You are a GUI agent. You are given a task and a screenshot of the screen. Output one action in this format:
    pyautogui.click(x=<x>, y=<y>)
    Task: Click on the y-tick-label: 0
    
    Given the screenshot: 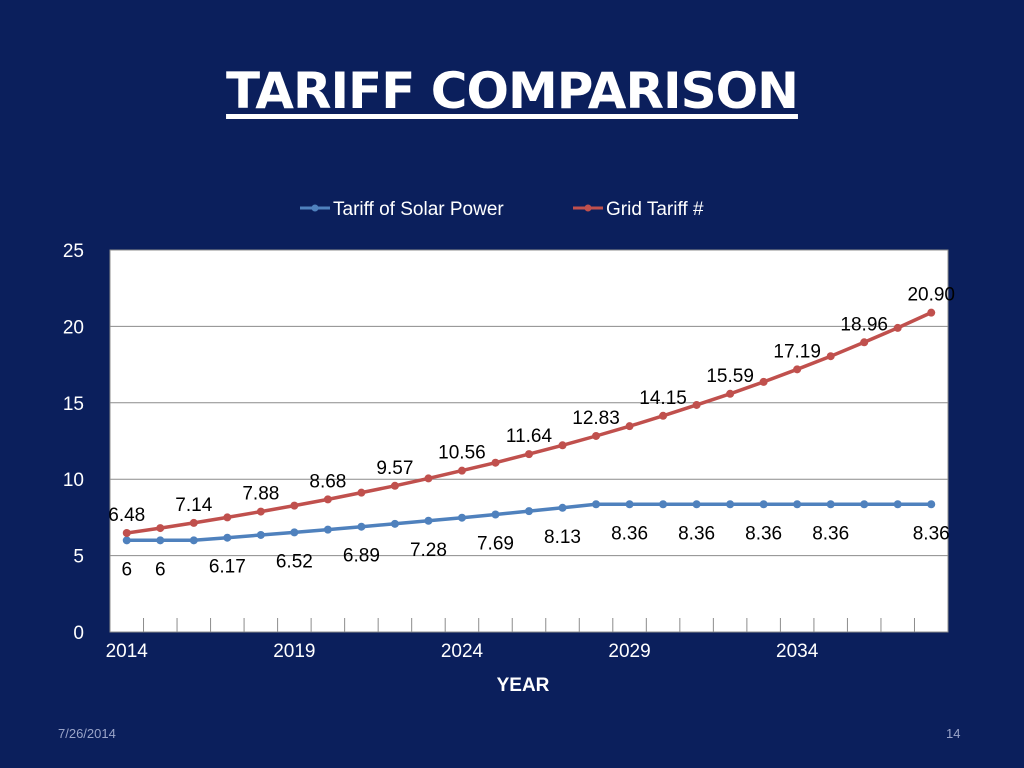 What is the action you would take?
    pyautogui.click(x=78, y=633)
    